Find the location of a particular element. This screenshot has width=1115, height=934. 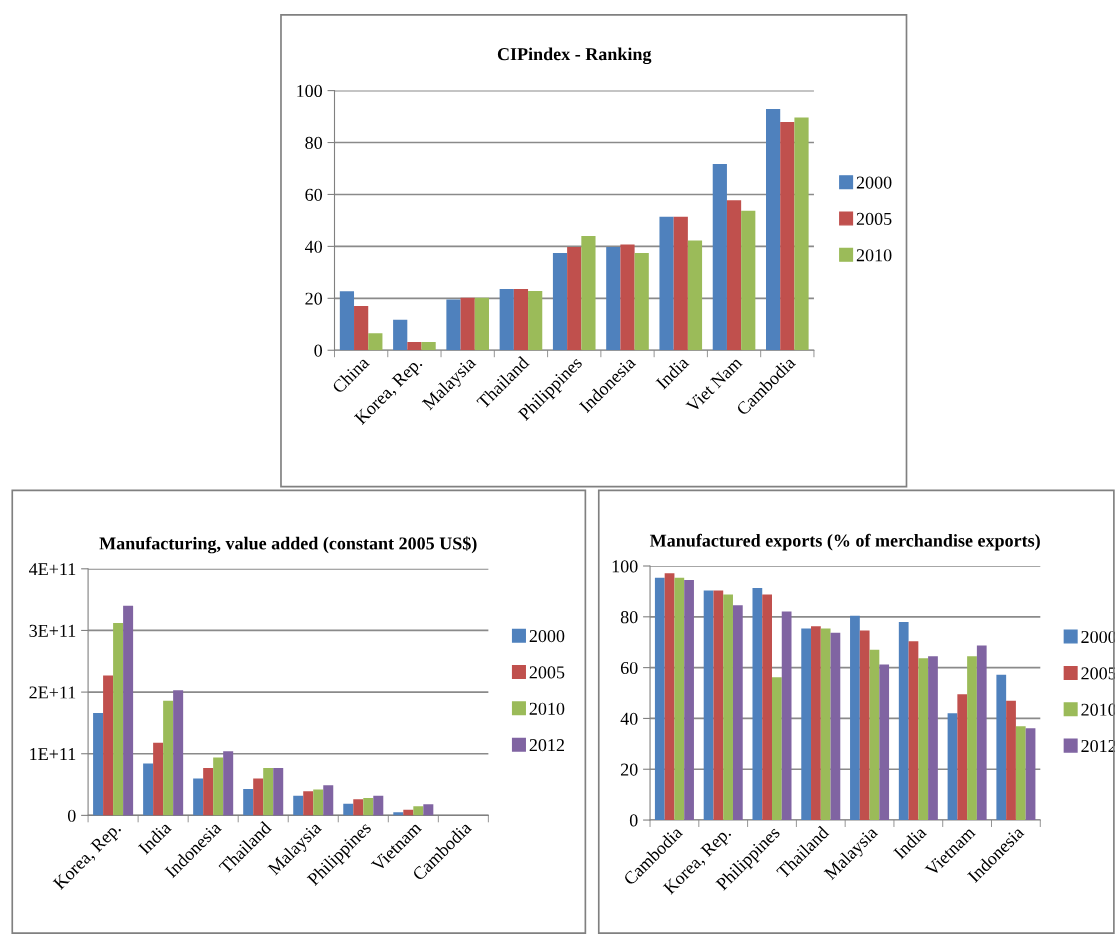

chart-title: CIPindex - Ranking is located at coordinates (574, 56).